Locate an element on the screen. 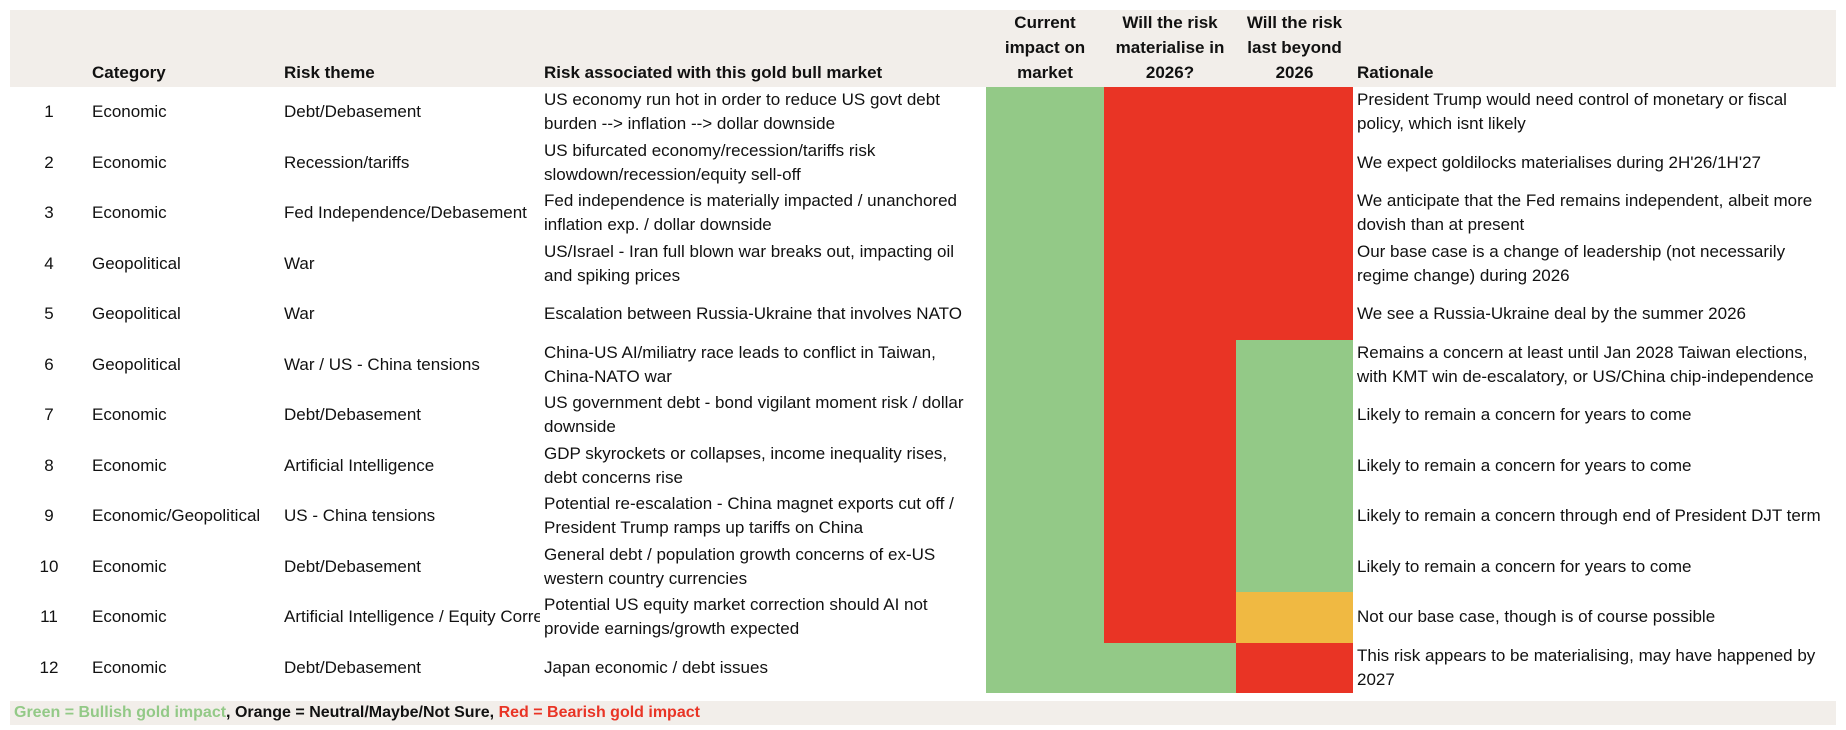 The height and width of the screenshot is (730, 1846). theme-cell: Recession/tariffs is located at coordinates (347, 162).